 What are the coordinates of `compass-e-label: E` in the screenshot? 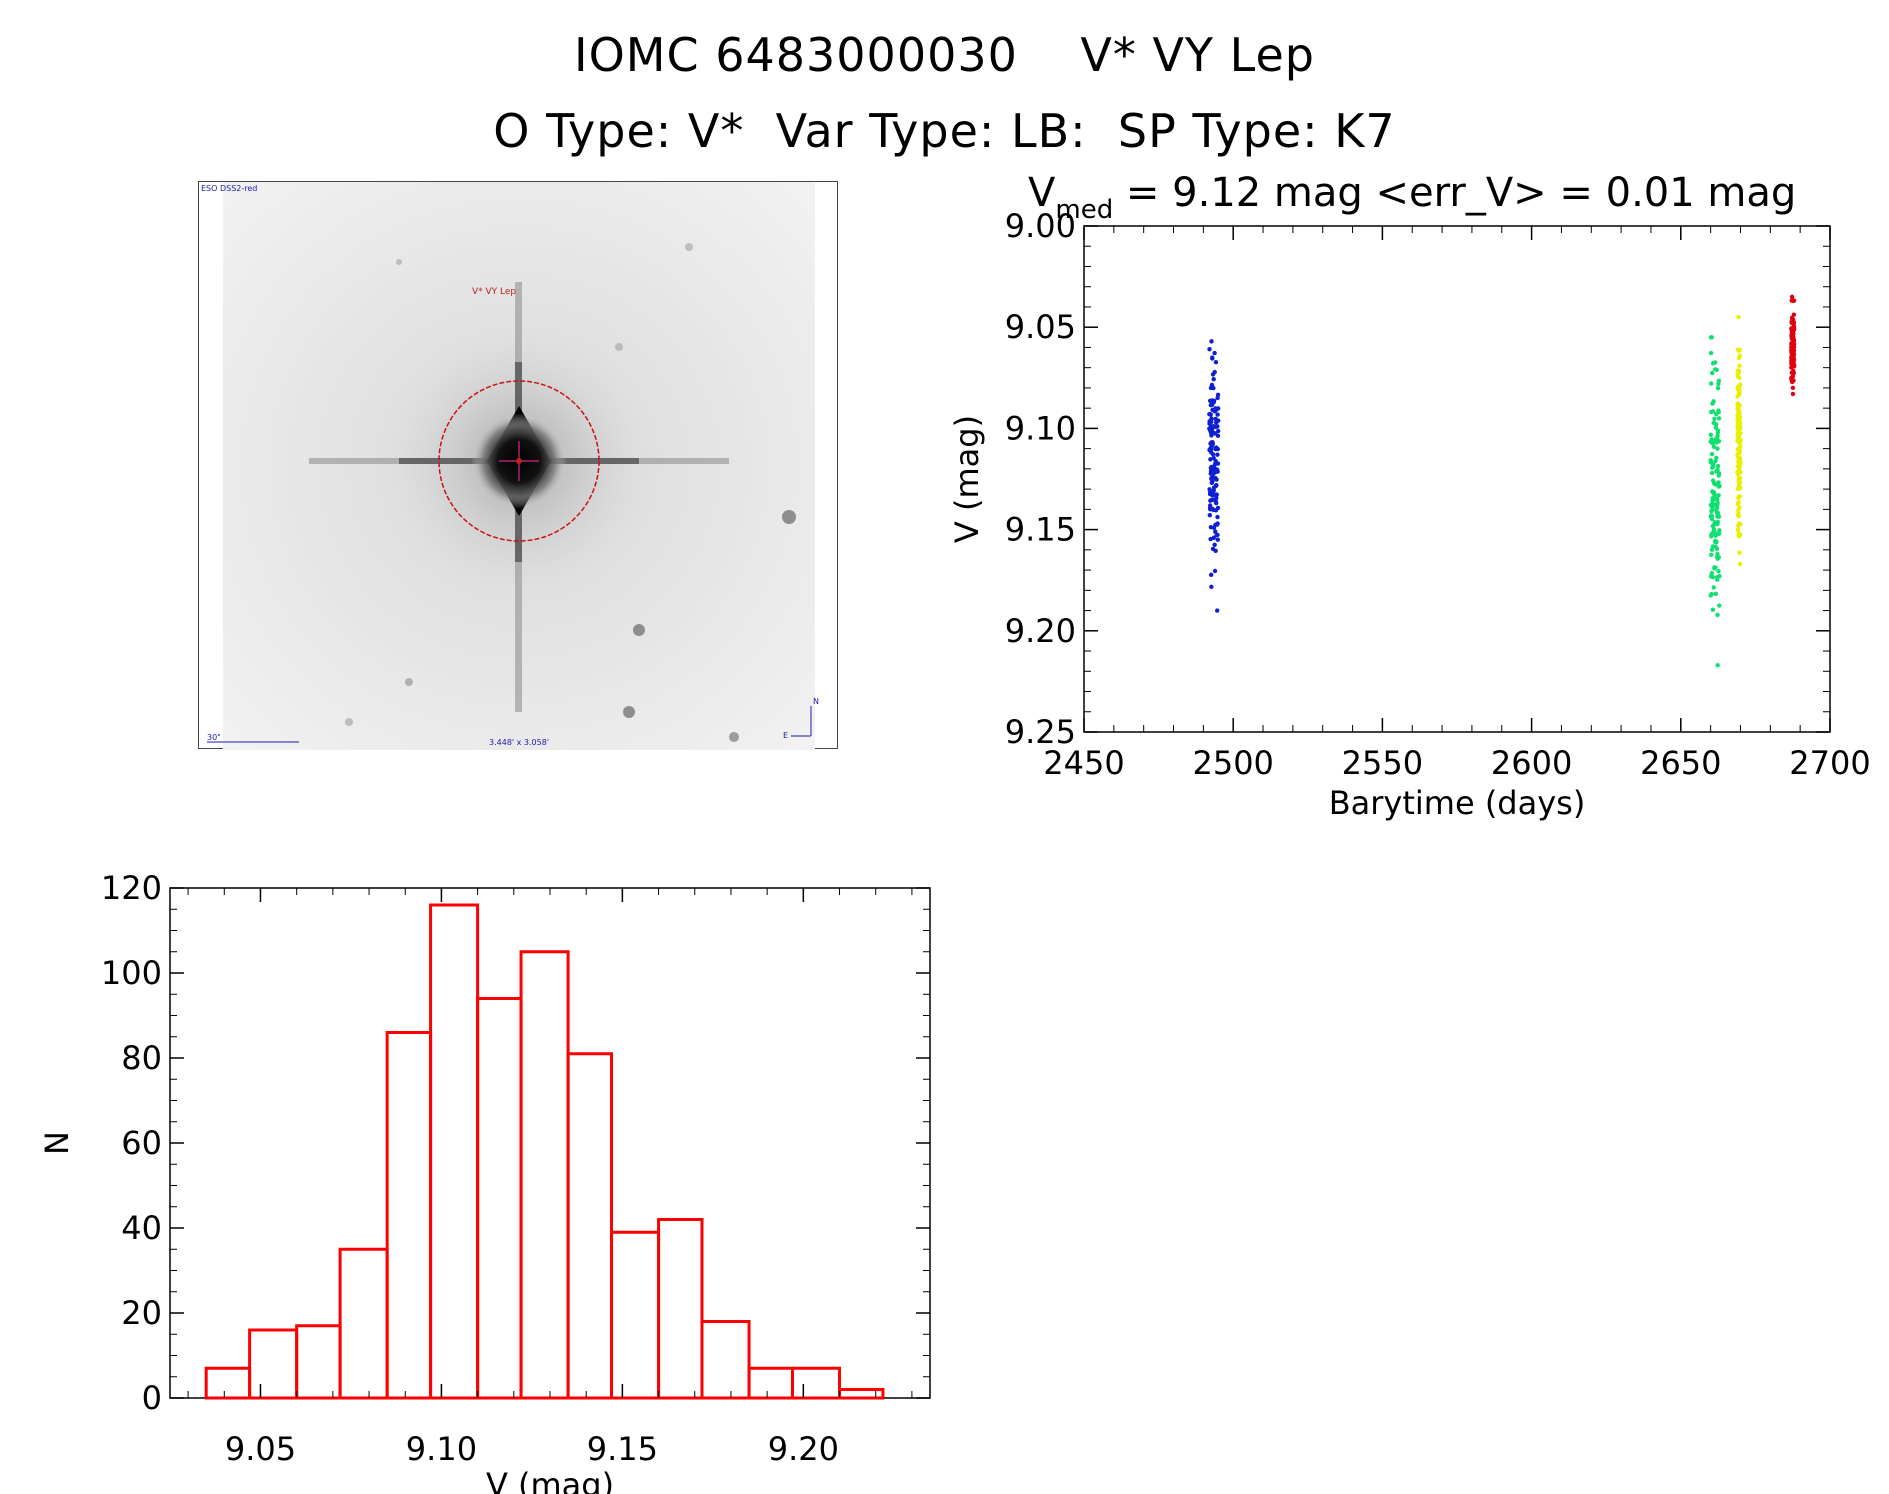 It's located at (785, 735).